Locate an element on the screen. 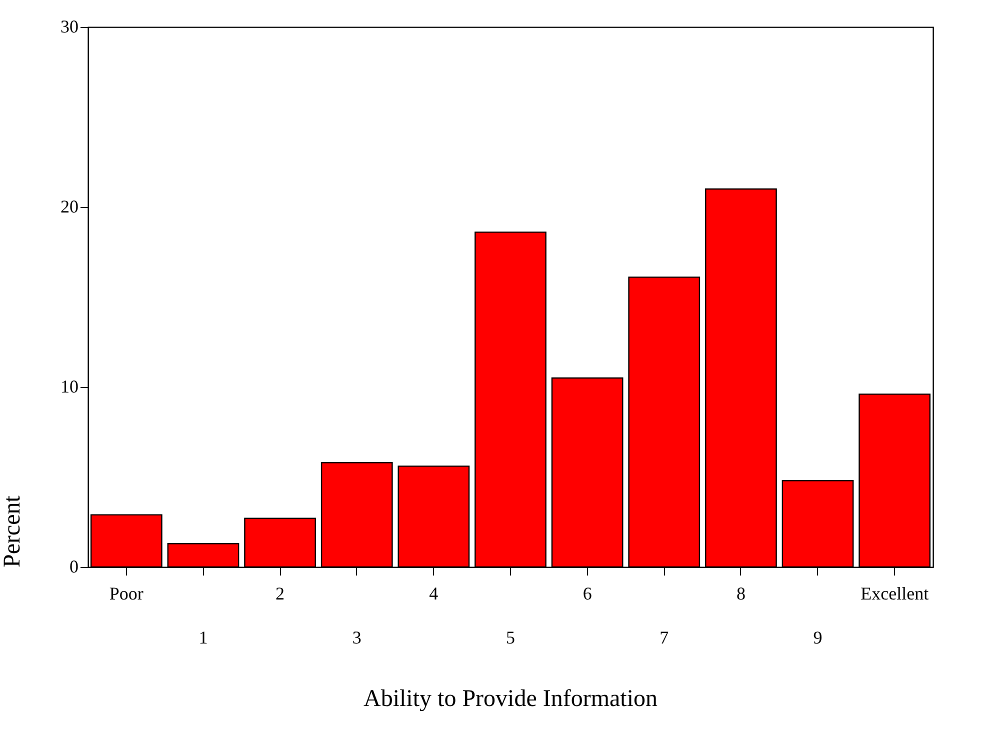  x-tick-label: 9 is located at coordinates (817, 638).